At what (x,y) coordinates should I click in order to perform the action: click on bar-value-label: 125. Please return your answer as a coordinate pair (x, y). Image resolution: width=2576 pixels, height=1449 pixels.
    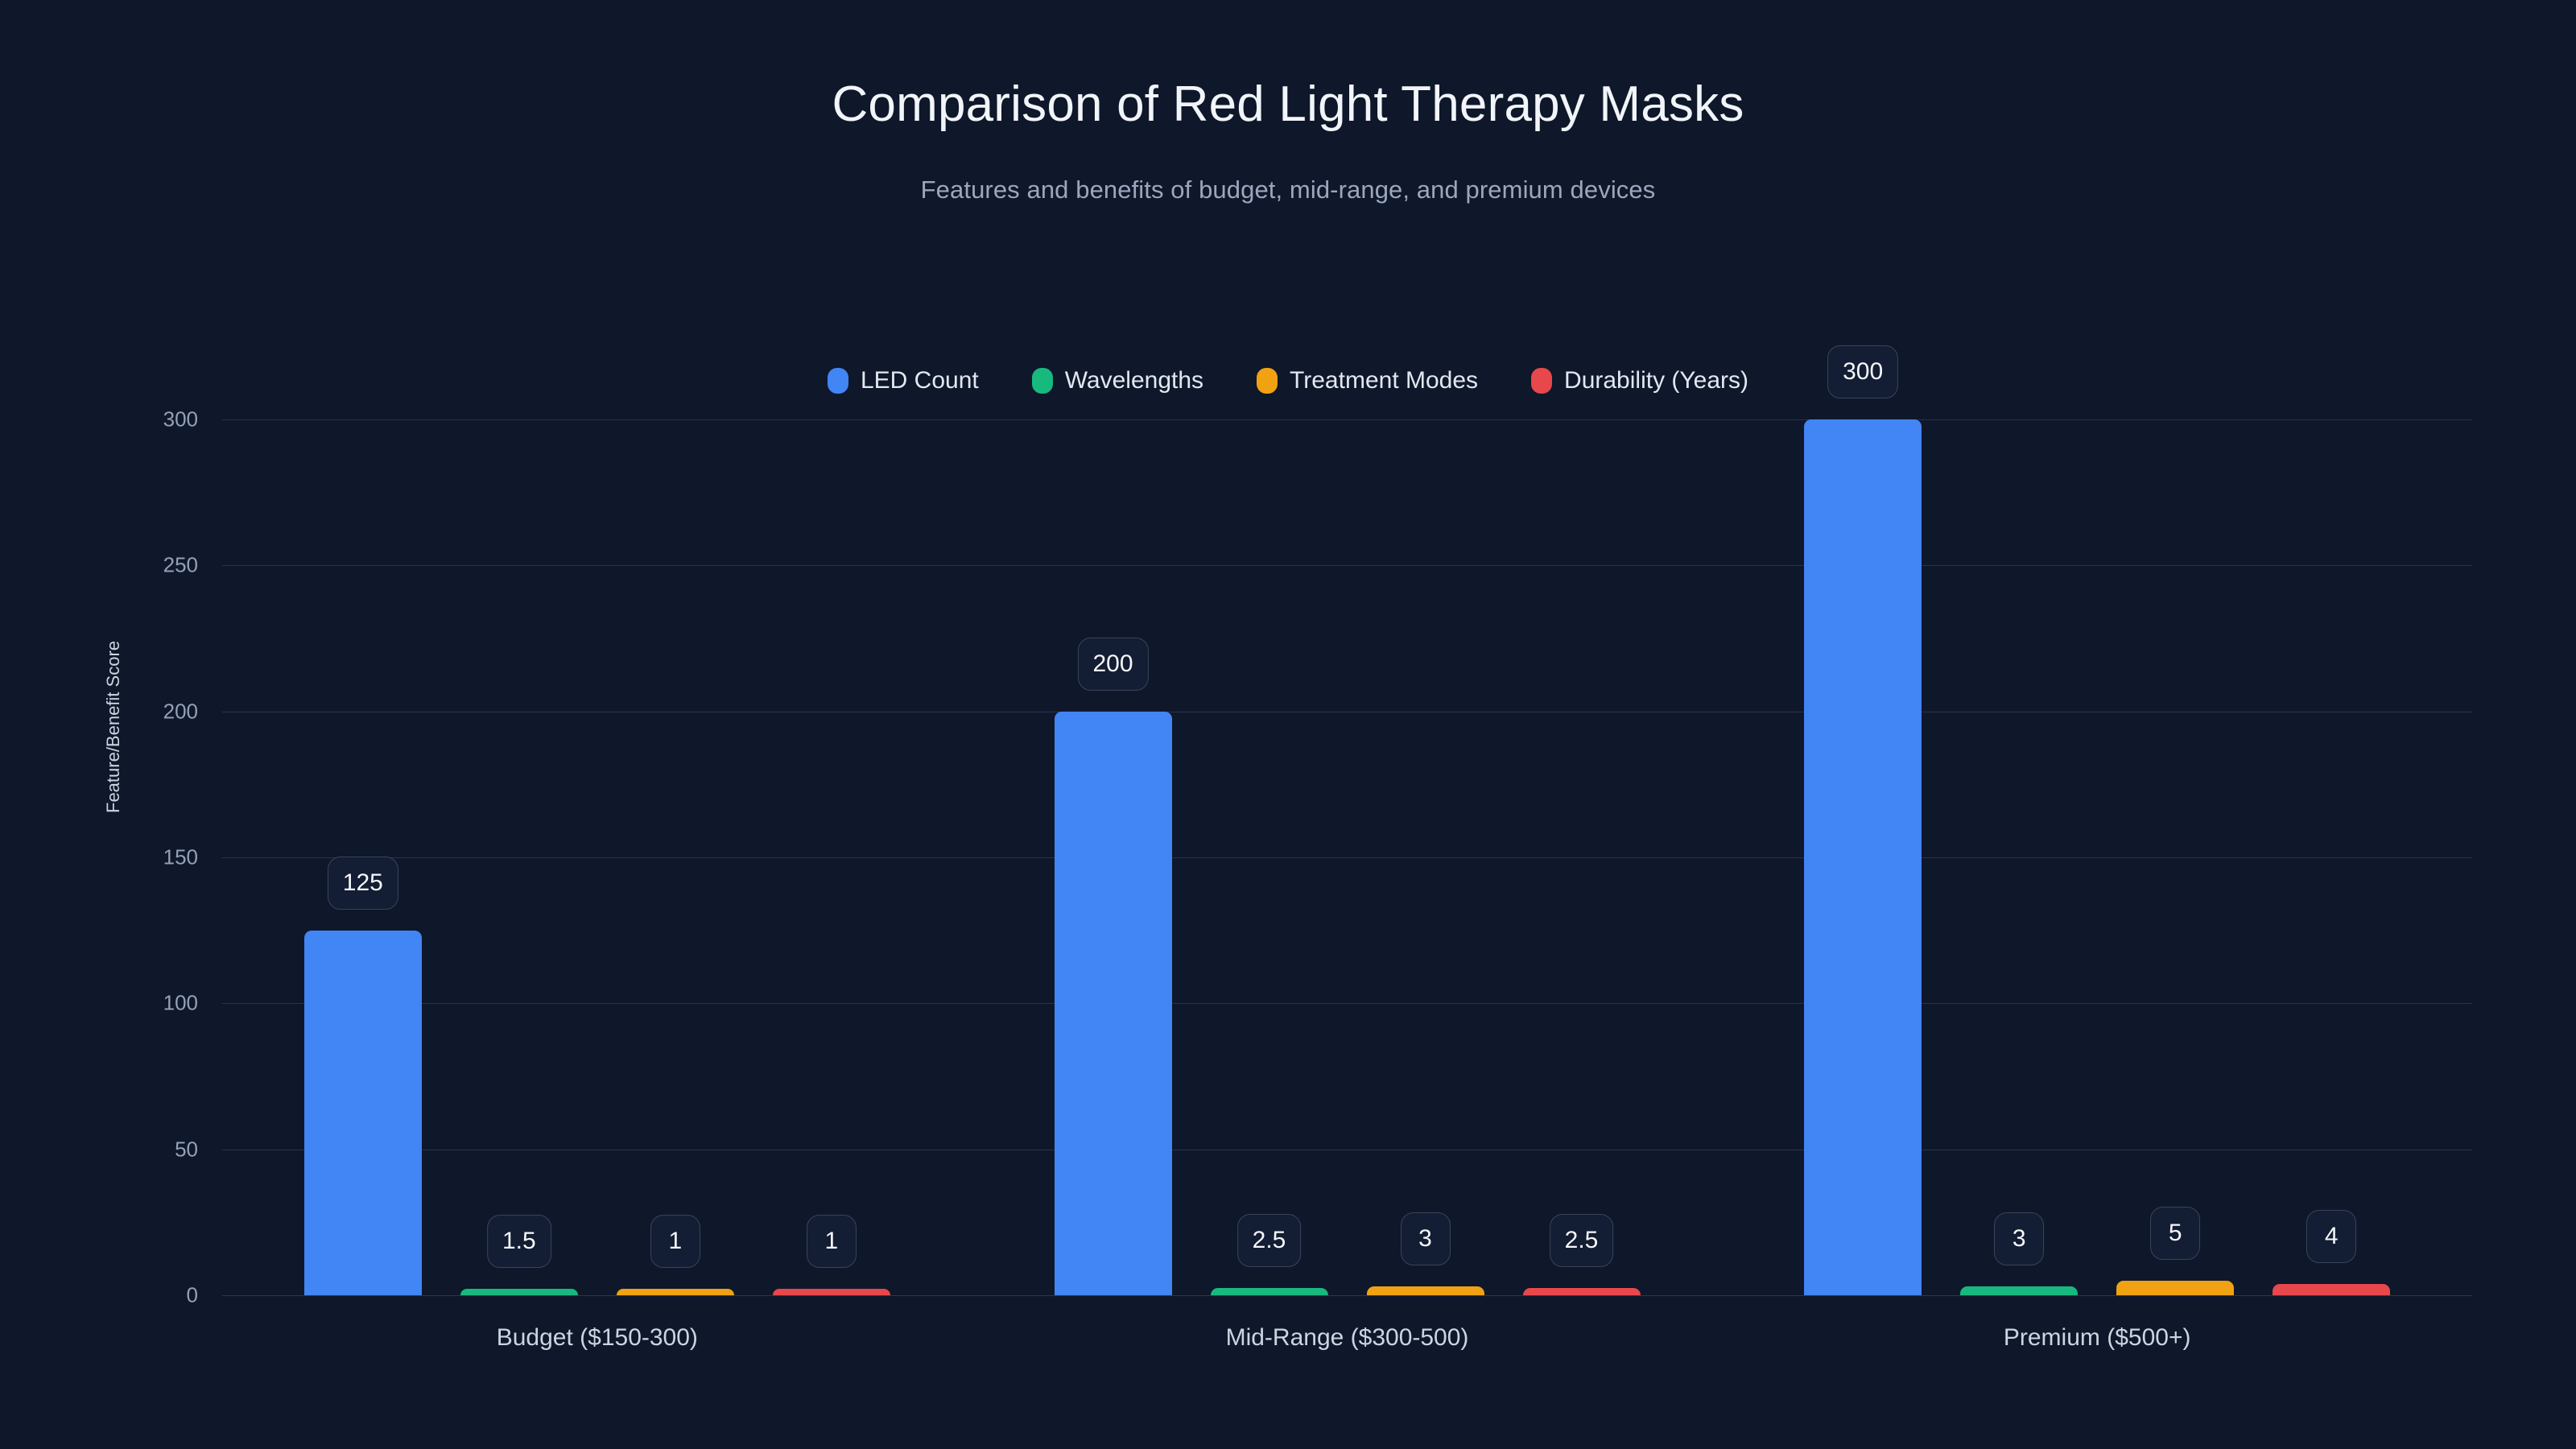
    Looking at the image, I should click on (362, 883).